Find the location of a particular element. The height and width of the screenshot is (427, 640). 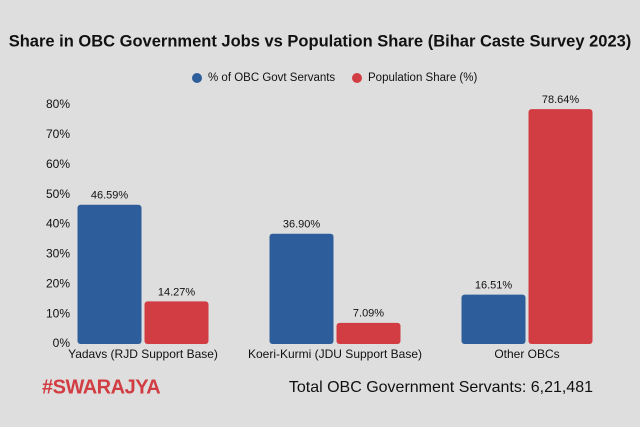

logo: #SWARAJYA is located at coordinates (101, 387).